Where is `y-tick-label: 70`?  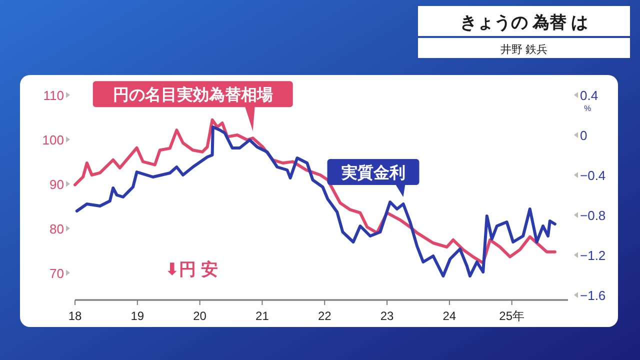
y-tick-label: 70 is located at coordinates (57, 273).